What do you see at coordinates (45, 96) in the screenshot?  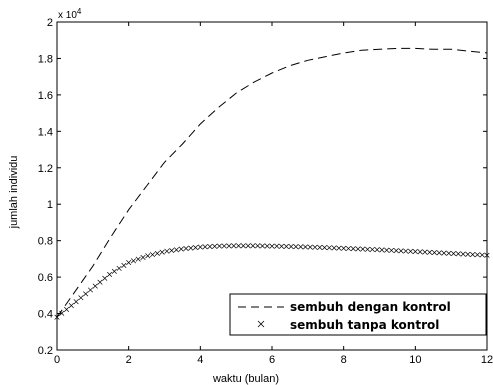 I see `y-tick-label: 1.6` at bounding box center [45, 96].